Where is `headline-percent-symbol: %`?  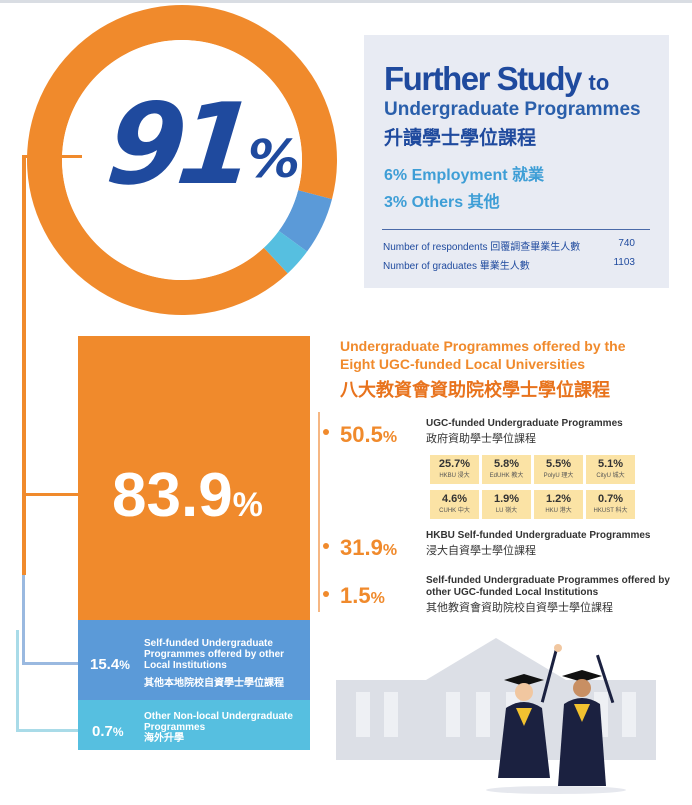 headline-percent-symbol: % is located at coordinates (273, 160).